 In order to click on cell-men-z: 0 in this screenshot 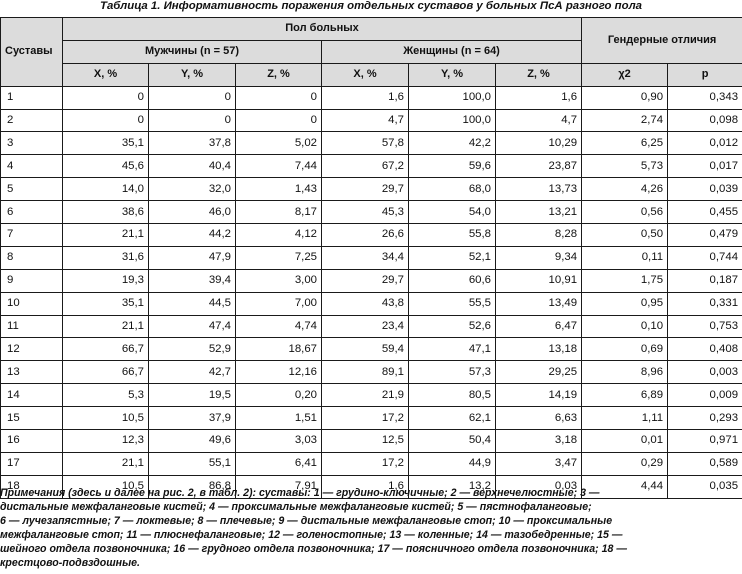, I will do `click(278, 120)`.